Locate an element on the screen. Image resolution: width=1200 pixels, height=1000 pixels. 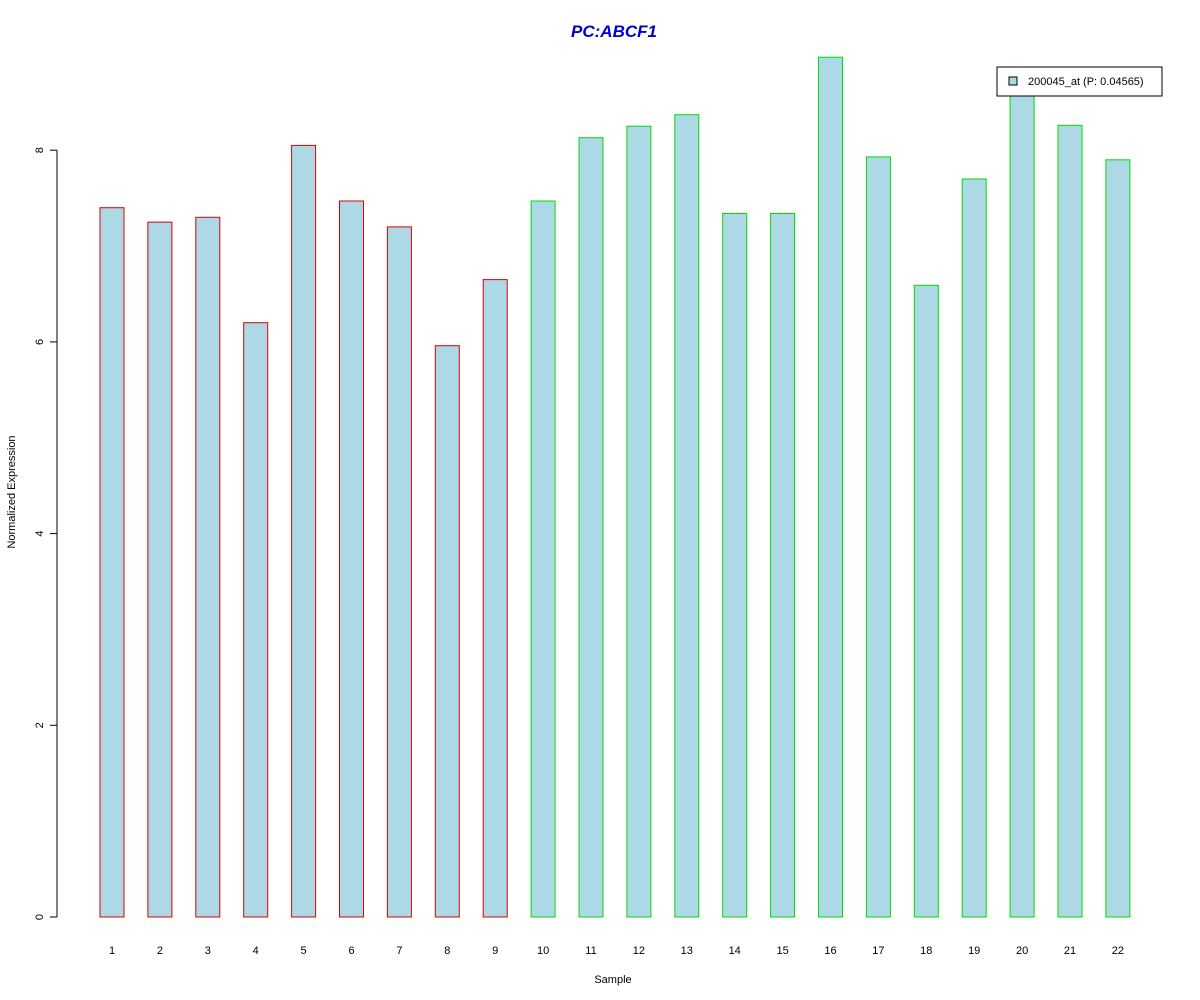
x-tick-label: 2 is located at coordinates (160, 951).